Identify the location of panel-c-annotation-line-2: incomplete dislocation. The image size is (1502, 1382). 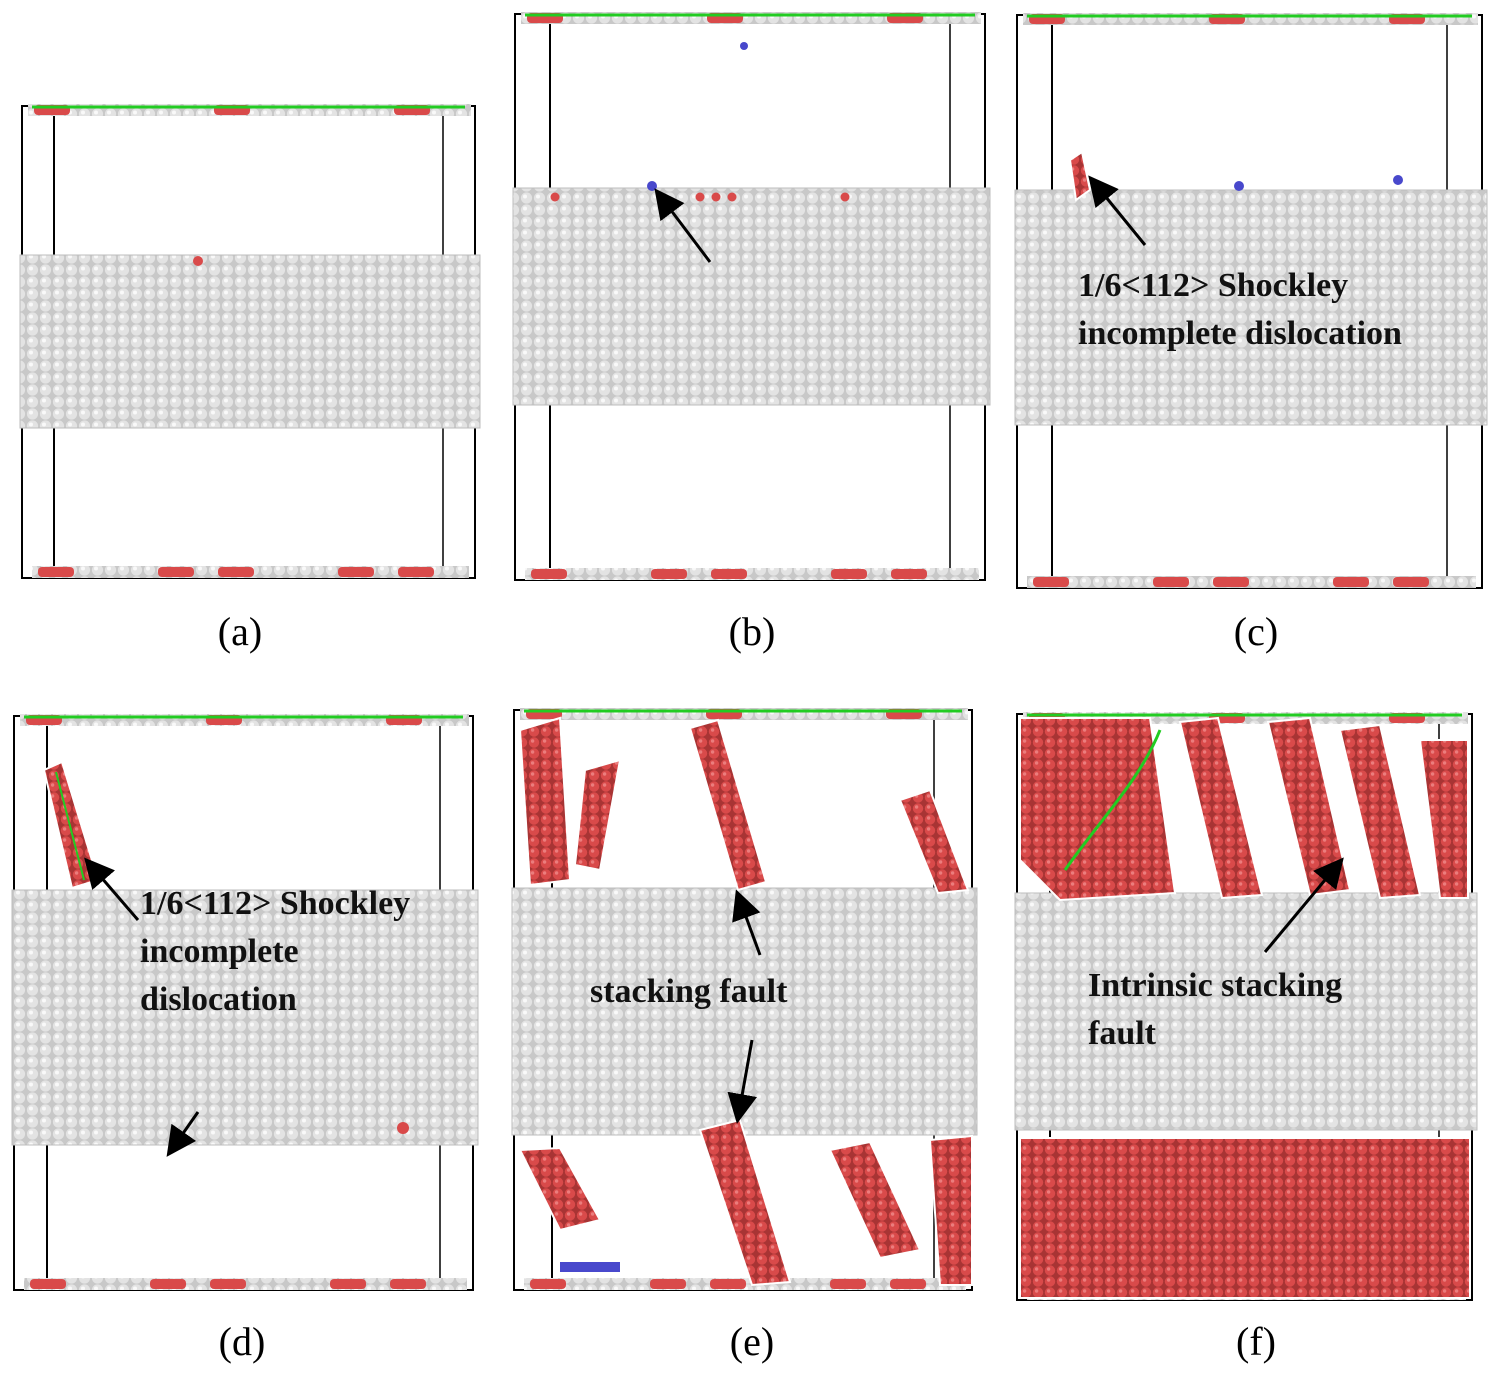
(1240, 333).